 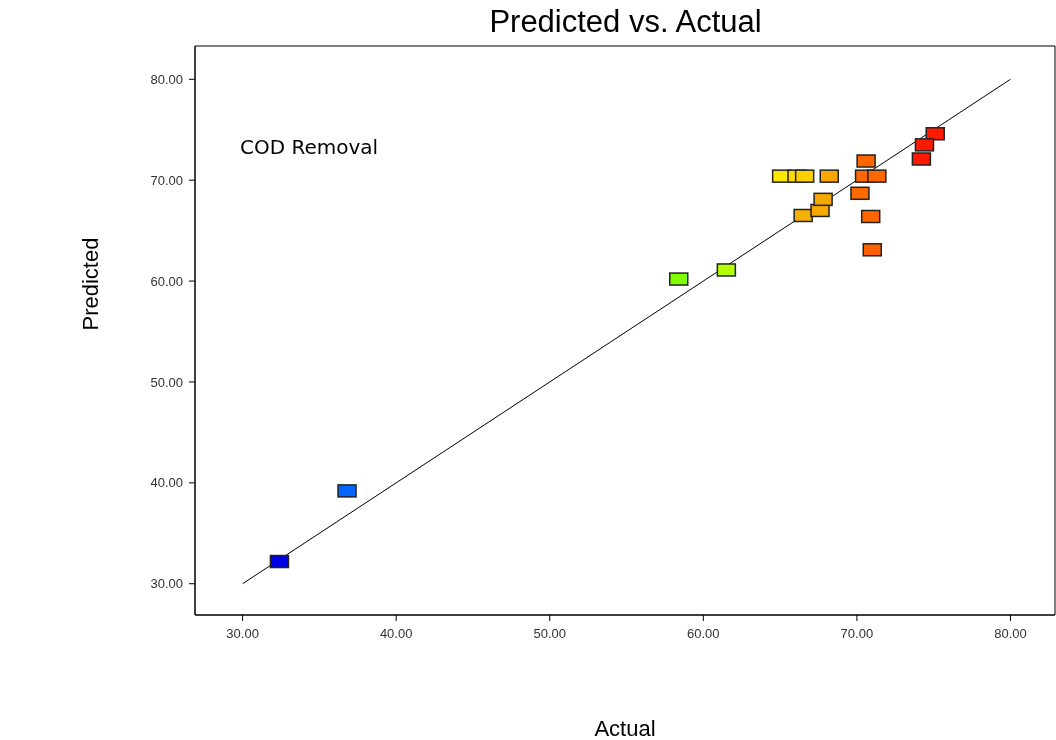 What do you see at coordinates (1010, 634) in the screenshot?
I see `x-tick-label: 80.00` at bounding box center [1010, 634].